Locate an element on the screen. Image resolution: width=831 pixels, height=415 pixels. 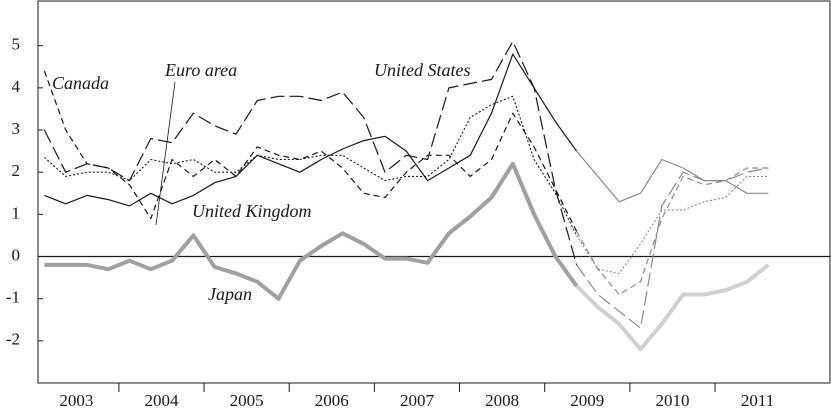
x-tick-label: 2011 is located at coordinates (757, 400).